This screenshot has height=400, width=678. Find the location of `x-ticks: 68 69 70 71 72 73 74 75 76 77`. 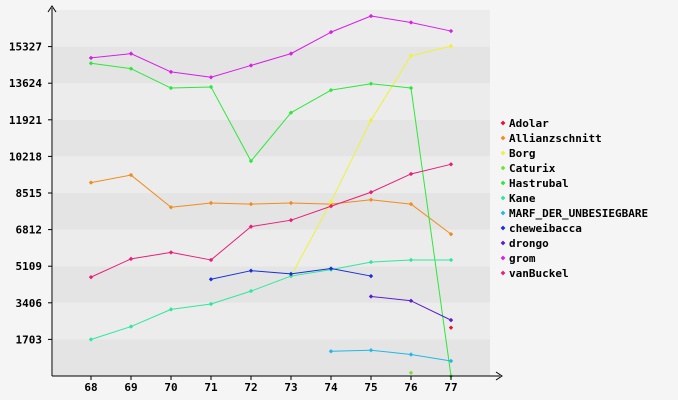

x-ticks: 68 69 70 71 72 73 74 75 76 77 is located at coordinates (271, 385).